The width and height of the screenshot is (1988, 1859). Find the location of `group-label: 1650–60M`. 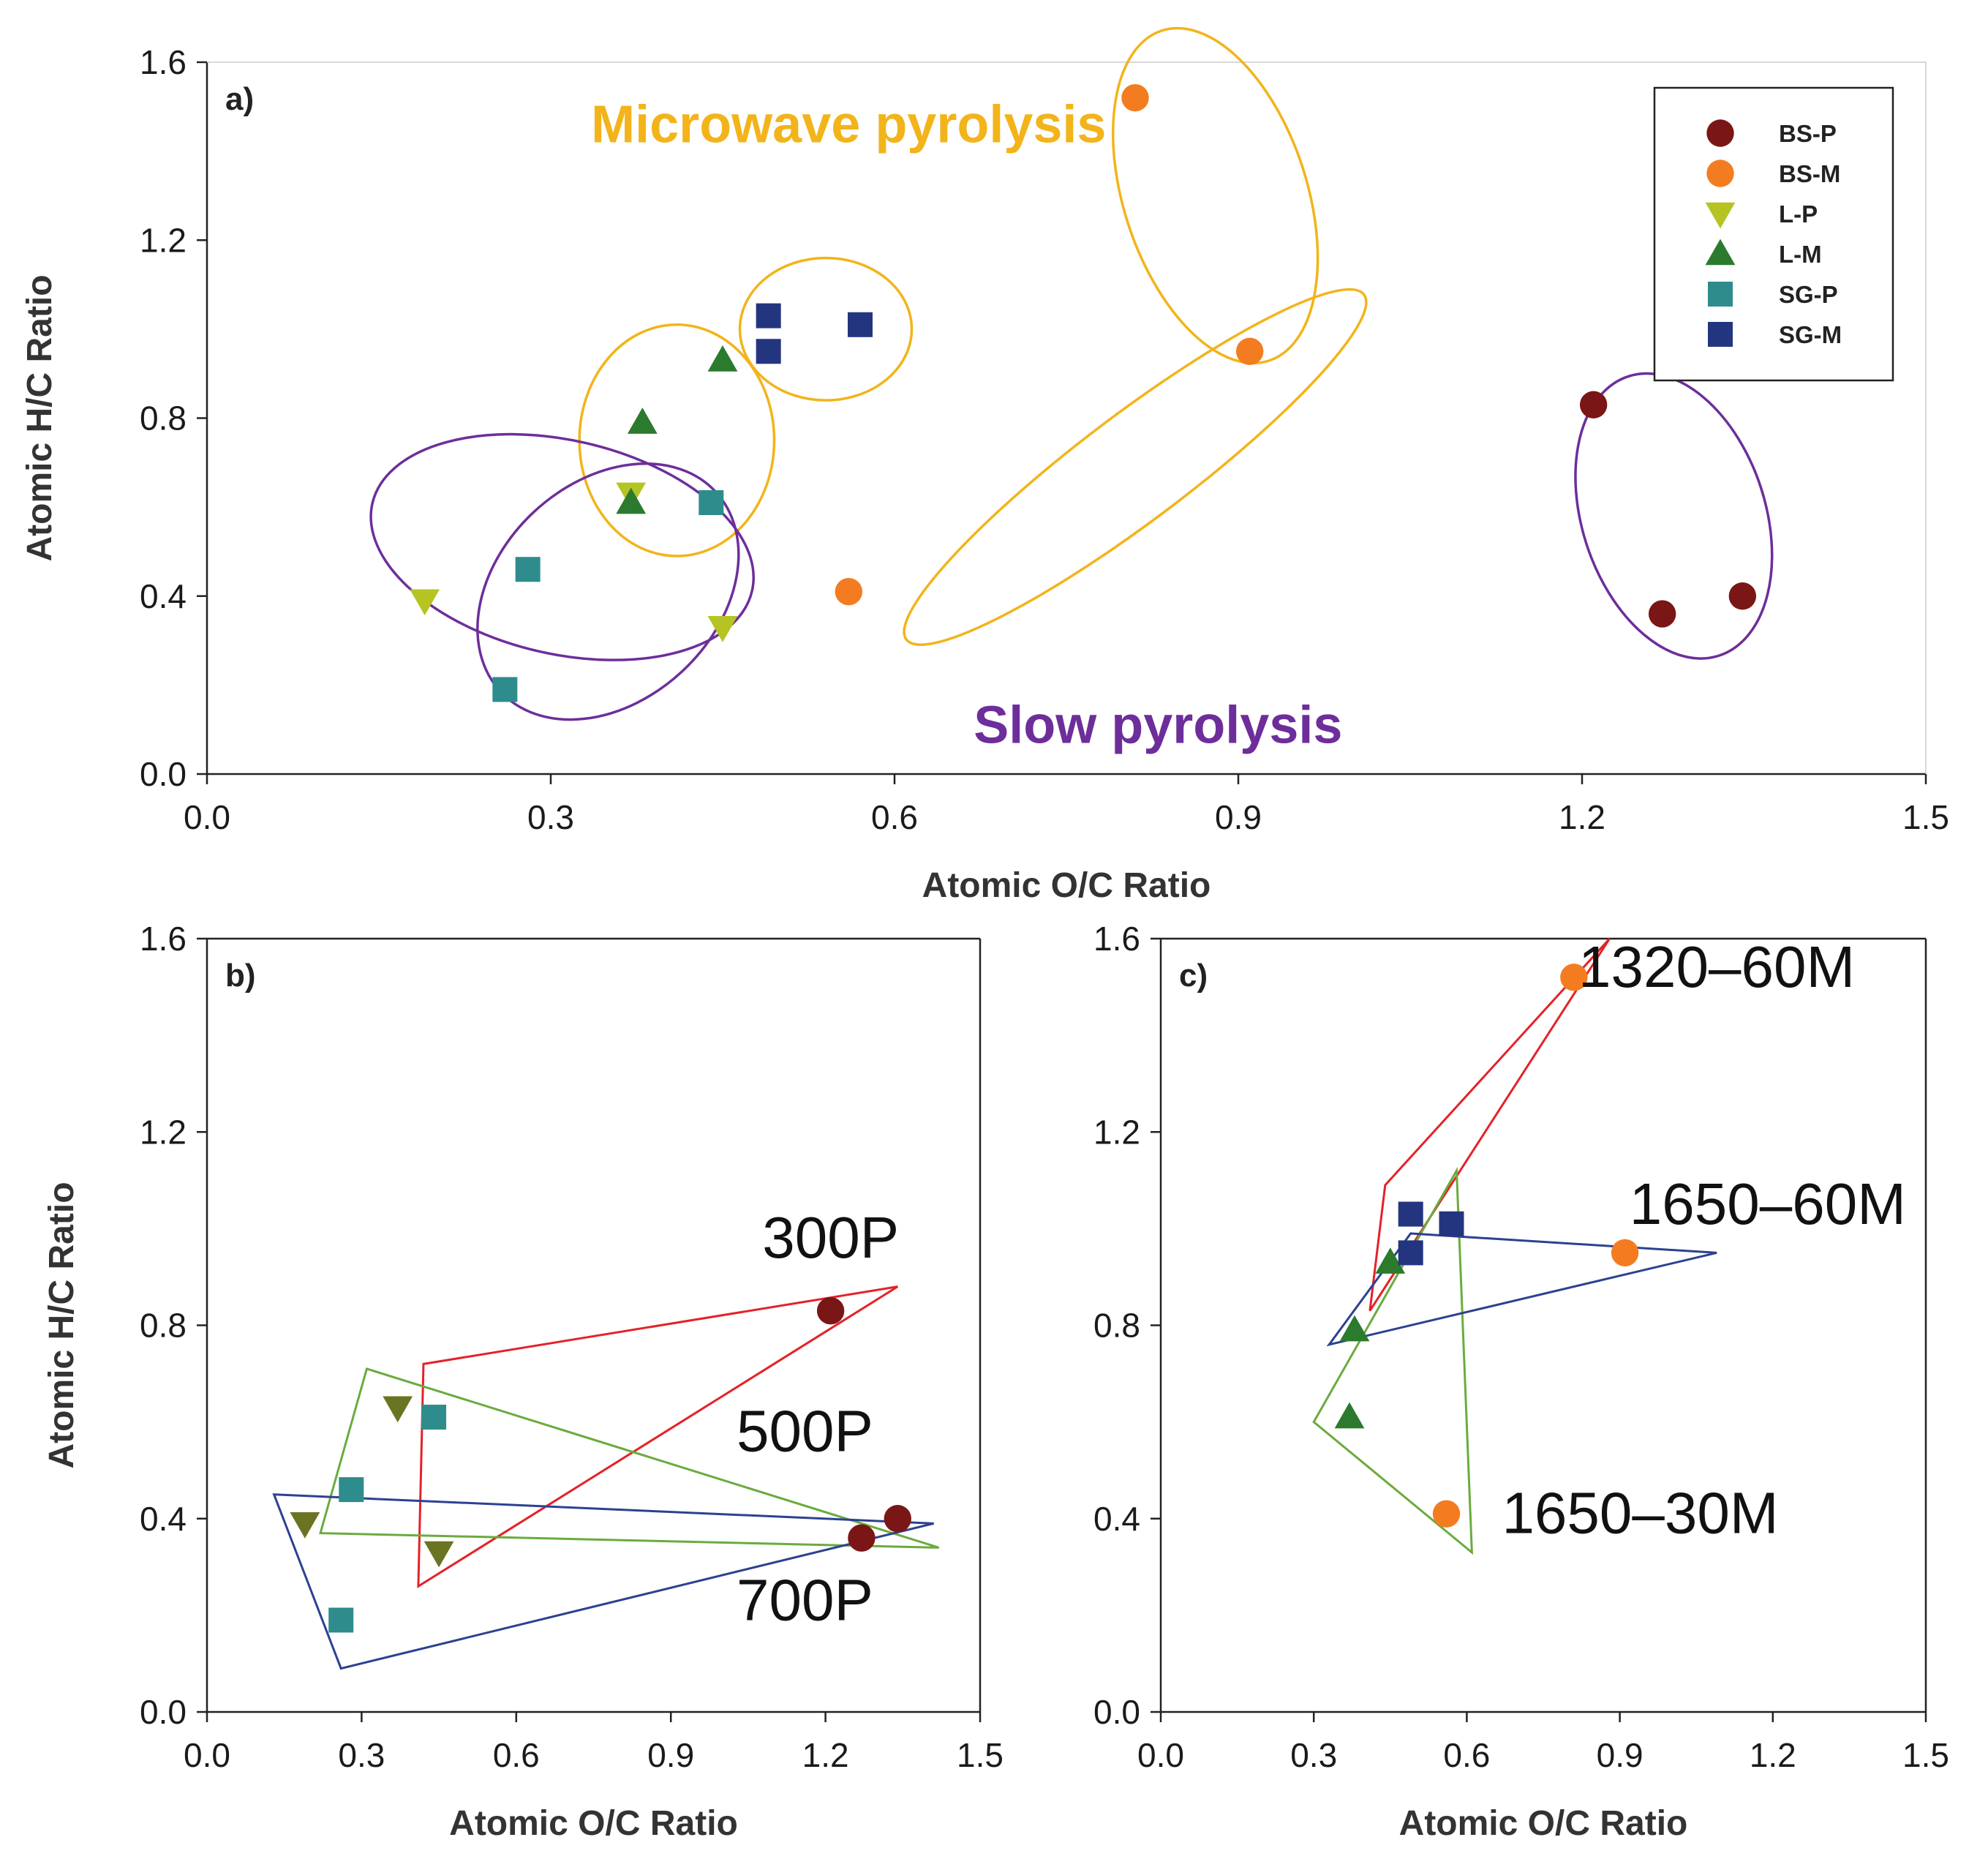

group-label: 1650–60M is located at coordinates (1768, 1203).